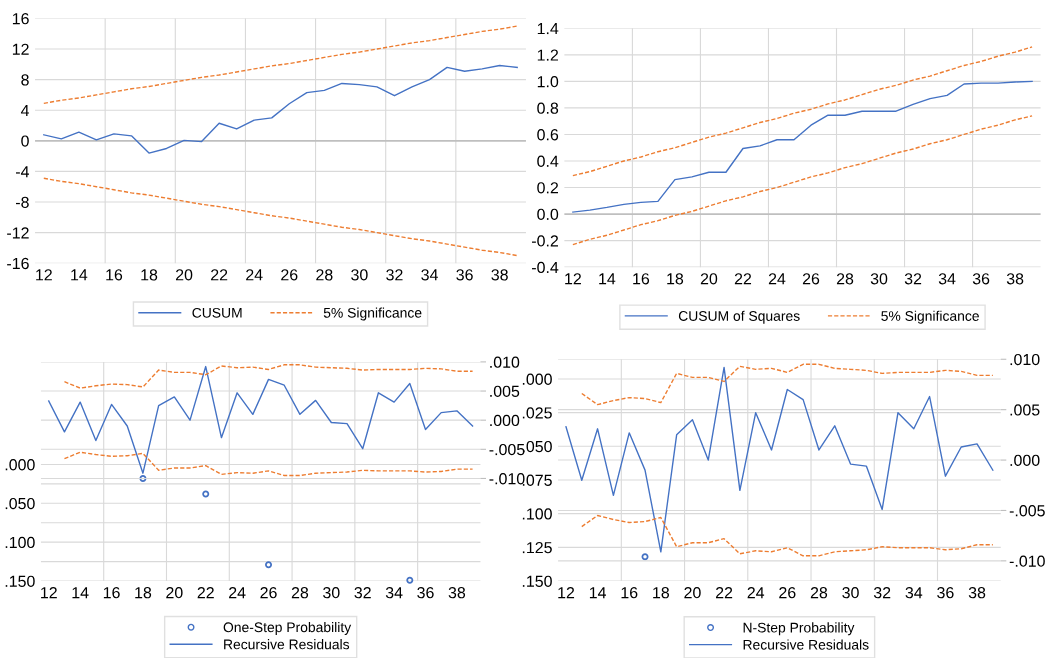 This screenshot has width=1049, height=658. What do you see at coordinates (25, 141) in the screenshot?
I see `y-tick-label: 0` at bounding box center [25, 141].